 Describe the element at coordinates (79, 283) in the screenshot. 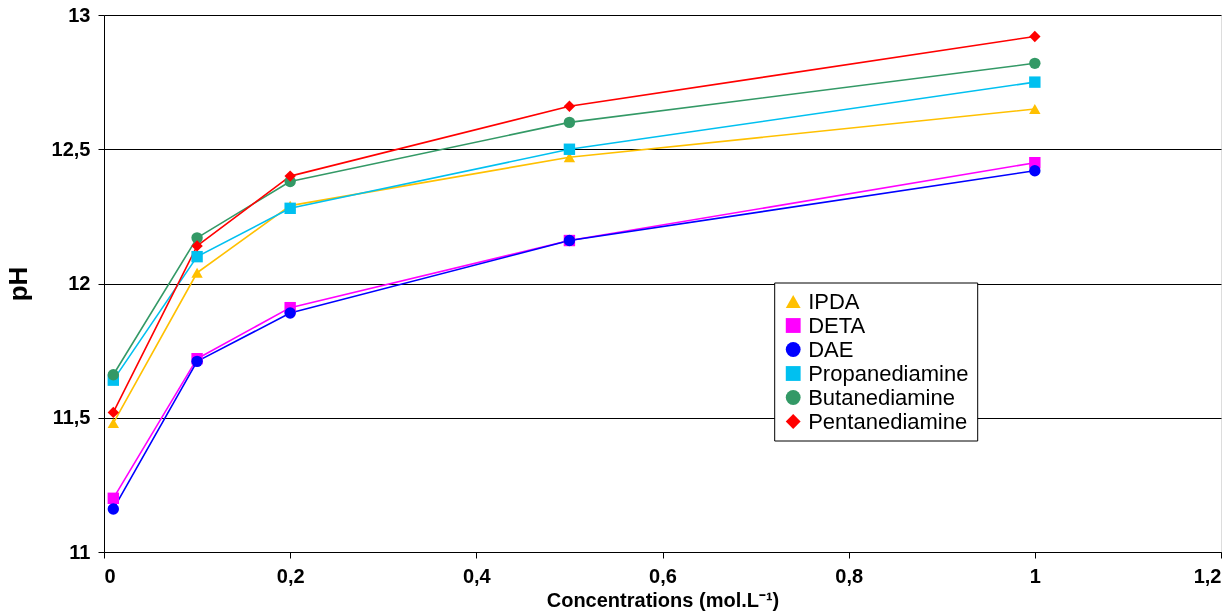

I see `y-tick-label: 12` at that location.